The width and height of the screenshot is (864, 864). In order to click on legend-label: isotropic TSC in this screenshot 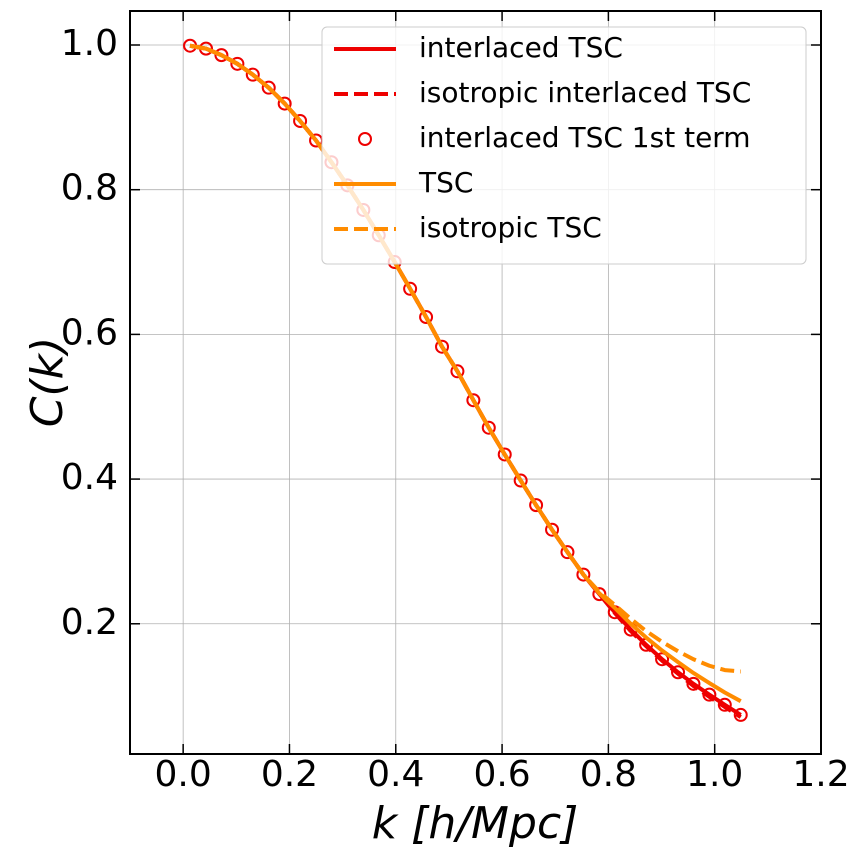, I will do `click(510, 227)`.